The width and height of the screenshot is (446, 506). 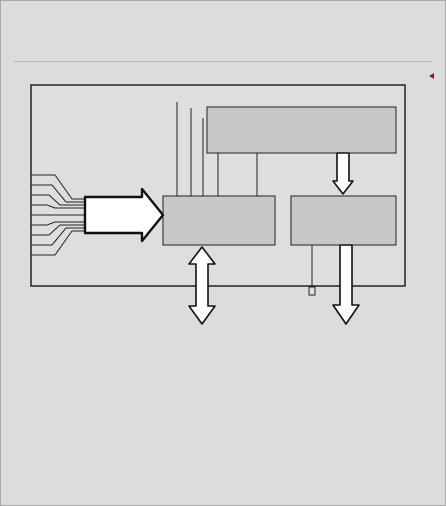 I want to click on divider, so click(x=223, y=61).